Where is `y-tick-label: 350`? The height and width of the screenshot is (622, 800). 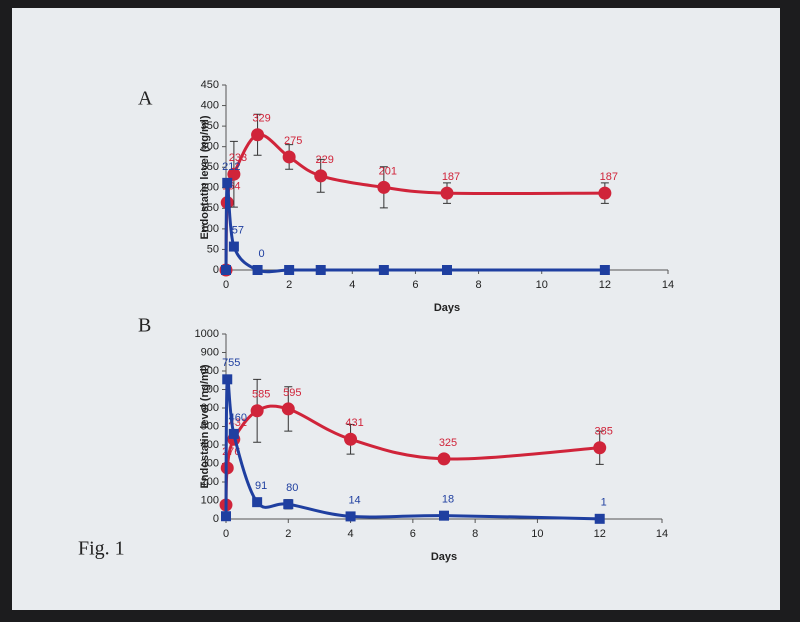 y-tick-label: 350 is located at coordinates (210, 126).